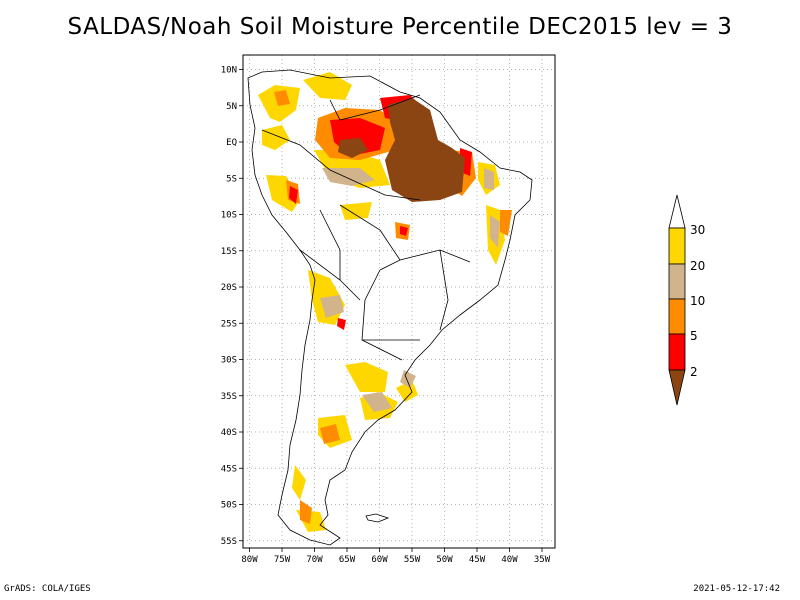  Describe the element at coordinates (542, 560) in the screenshot. I see `lon-tick-label: 35W` at that location.